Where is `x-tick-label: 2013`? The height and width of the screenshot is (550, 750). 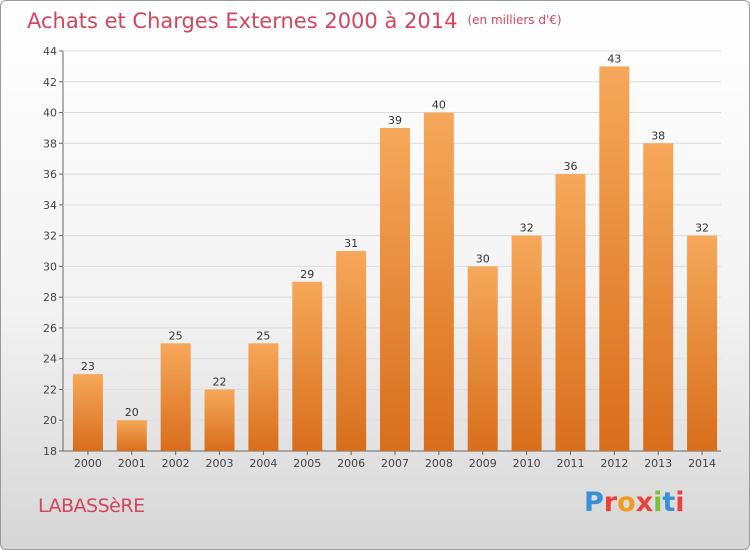
x-tick-label: 2013 is located at coordinates (658, 463).